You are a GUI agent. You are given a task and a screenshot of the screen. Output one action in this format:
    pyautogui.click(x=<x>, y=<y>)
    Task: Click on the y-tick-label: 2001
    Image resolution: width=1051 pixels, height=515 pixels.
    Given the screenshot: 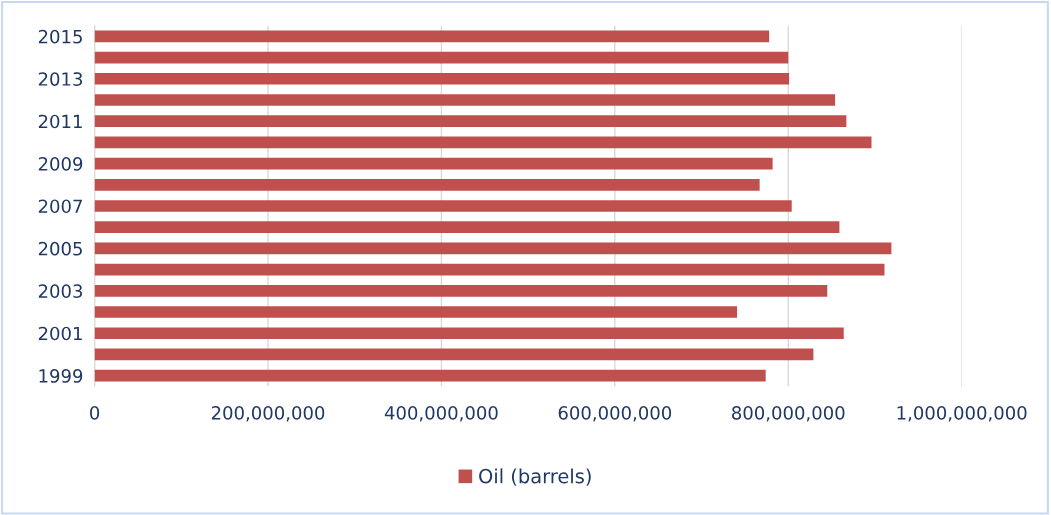 What is the action you would take?
    pyautogui.click(x=60, y=333)
    